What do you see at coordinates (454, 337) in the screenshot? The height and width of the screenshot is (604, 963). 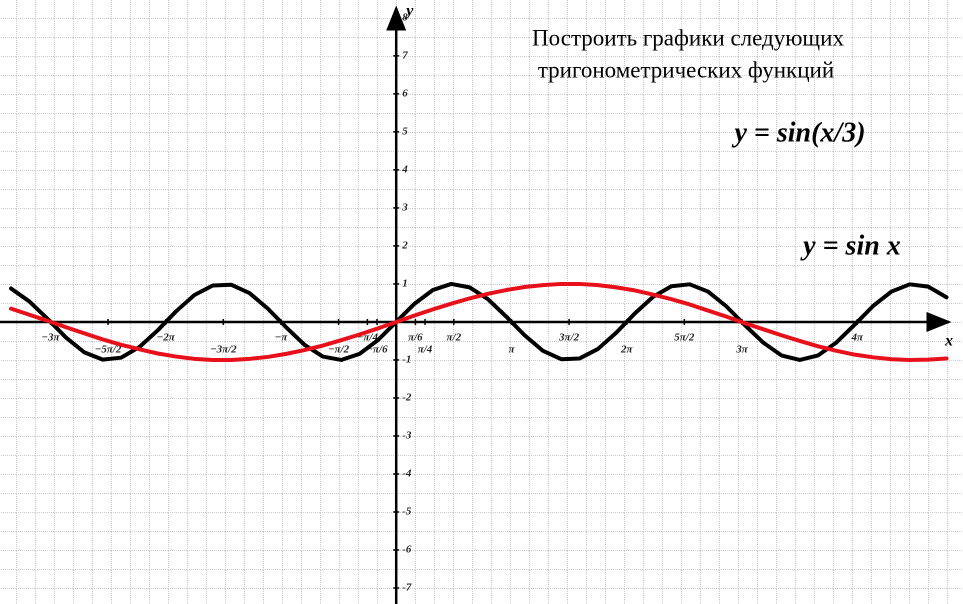 I see `x-tick-label: π/2` at bounding box center [454, 337].